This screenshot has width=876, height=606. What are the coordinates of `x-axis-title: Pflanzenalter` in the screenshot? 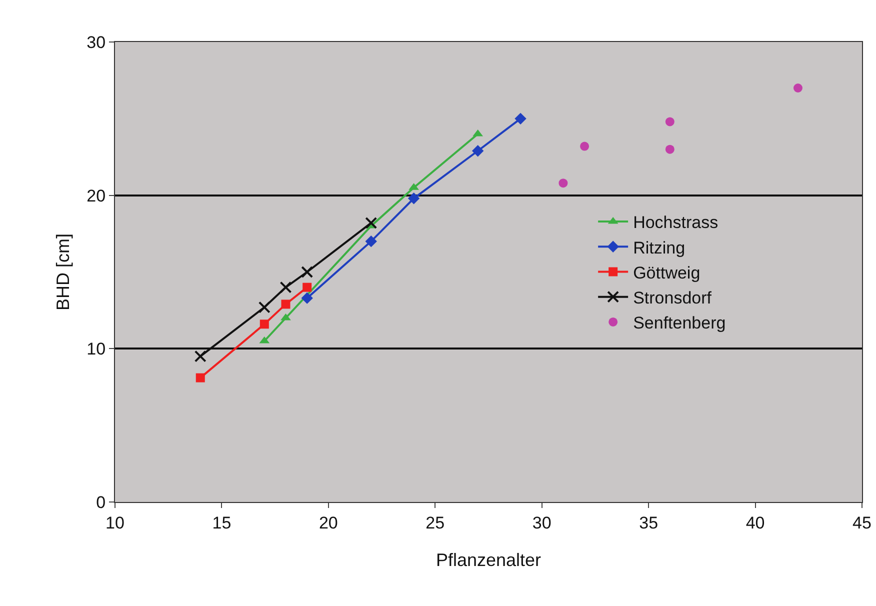 It's located at (489, 560).